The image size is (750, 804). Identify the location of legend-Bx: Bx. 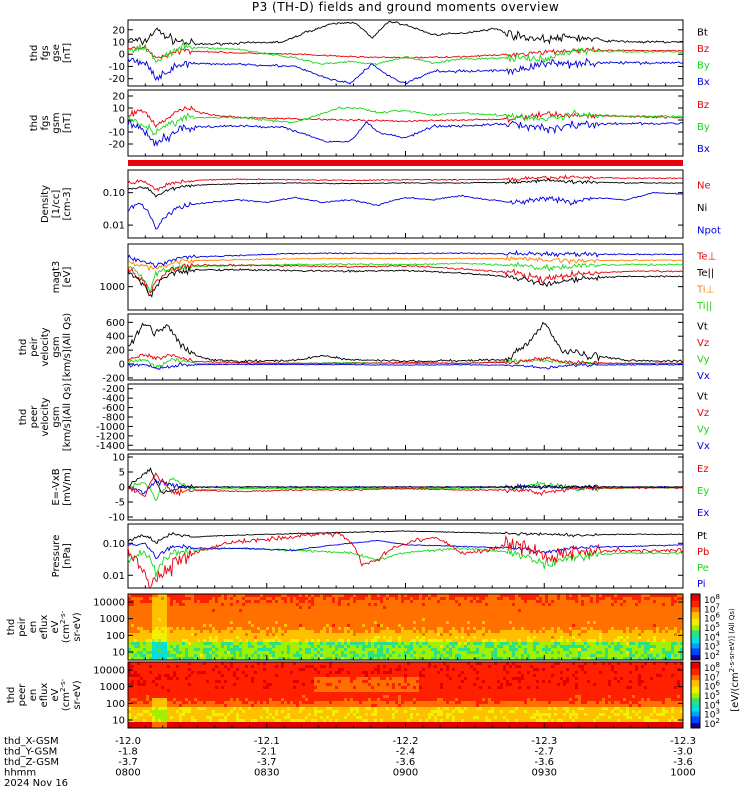
(703, 149).